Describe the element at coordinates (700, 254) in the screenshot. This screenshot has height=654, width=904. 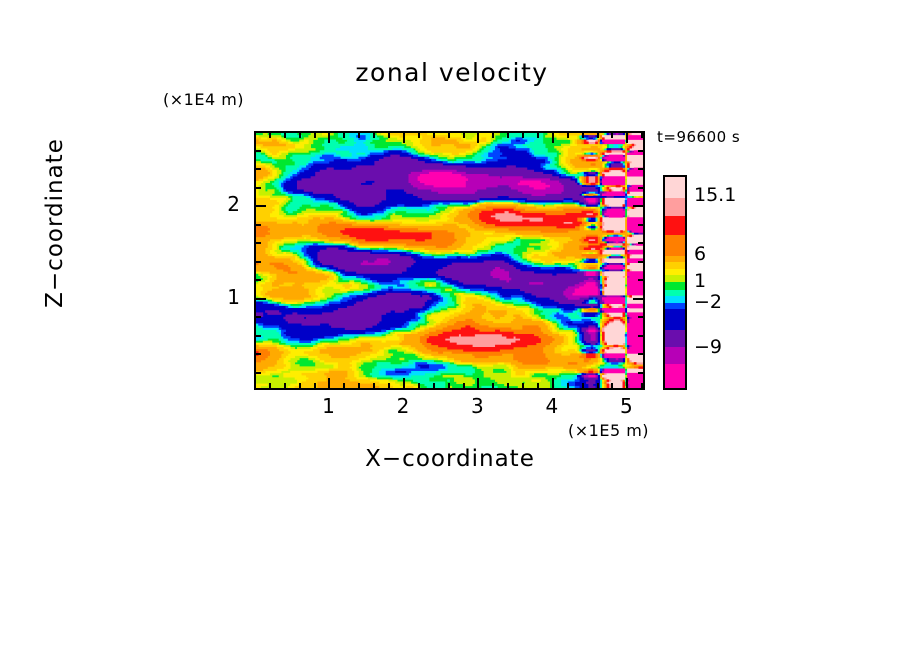
I see `colorbar-tick-label: 6` at that location.